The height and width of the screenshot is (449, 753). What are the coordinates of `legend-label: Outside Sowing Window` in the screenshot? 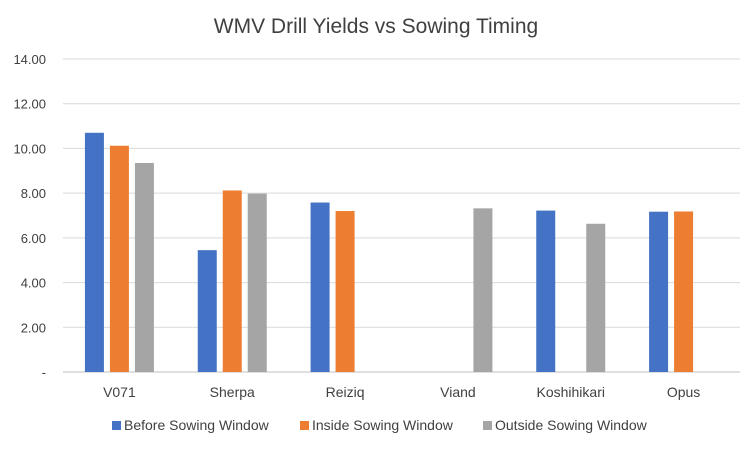 It's located at (571, 425).